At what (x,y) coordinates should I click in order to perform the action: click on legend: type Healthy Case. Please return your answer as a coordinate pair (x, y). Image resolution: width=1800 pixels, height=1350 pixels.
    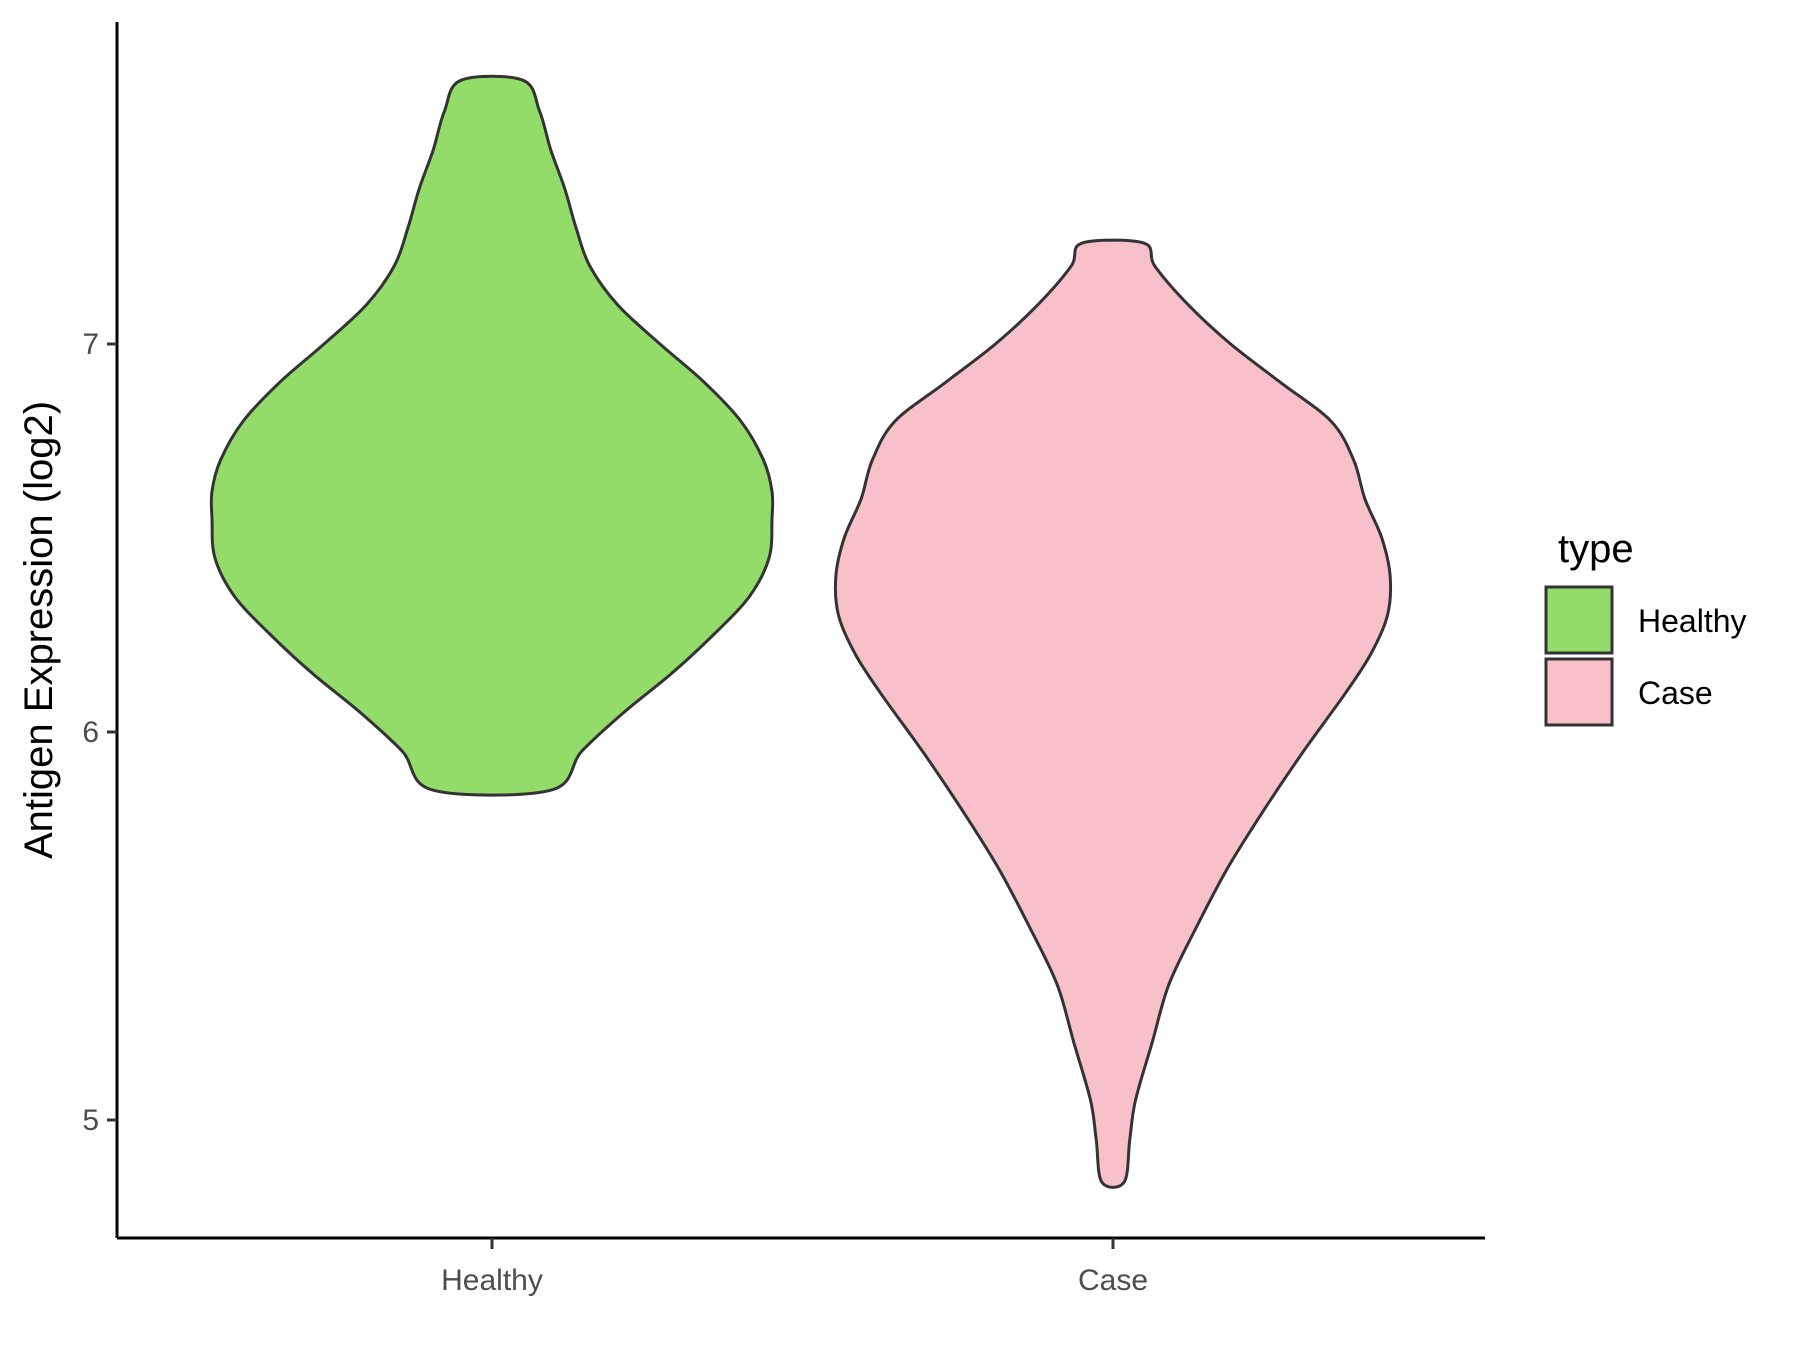
    Looking at the image, I should click on (1645, 627).